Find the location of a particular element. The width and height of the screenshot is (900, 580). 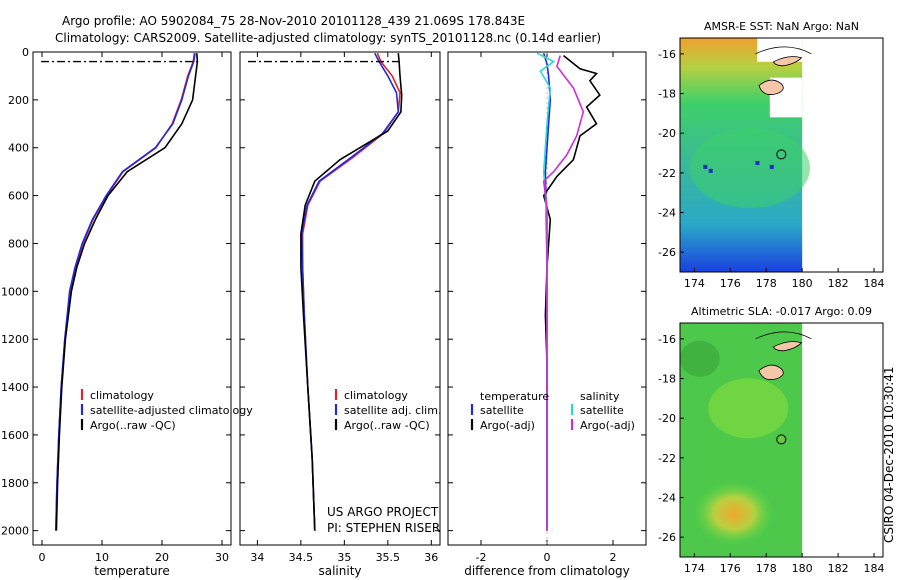

x-tick-label: 34 is located at coordinates (257, 557).